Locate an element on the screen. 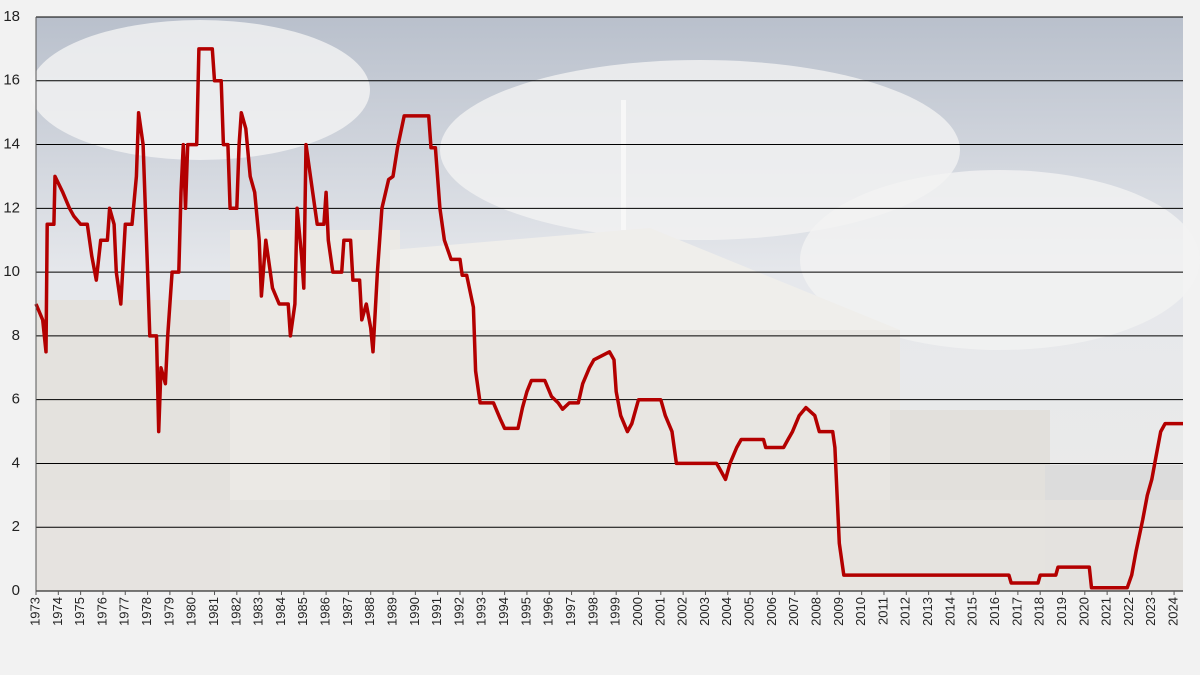 This screenshot has width=1200, height=675. x-tick-label: 2006 is located at coordinates (771, 611).